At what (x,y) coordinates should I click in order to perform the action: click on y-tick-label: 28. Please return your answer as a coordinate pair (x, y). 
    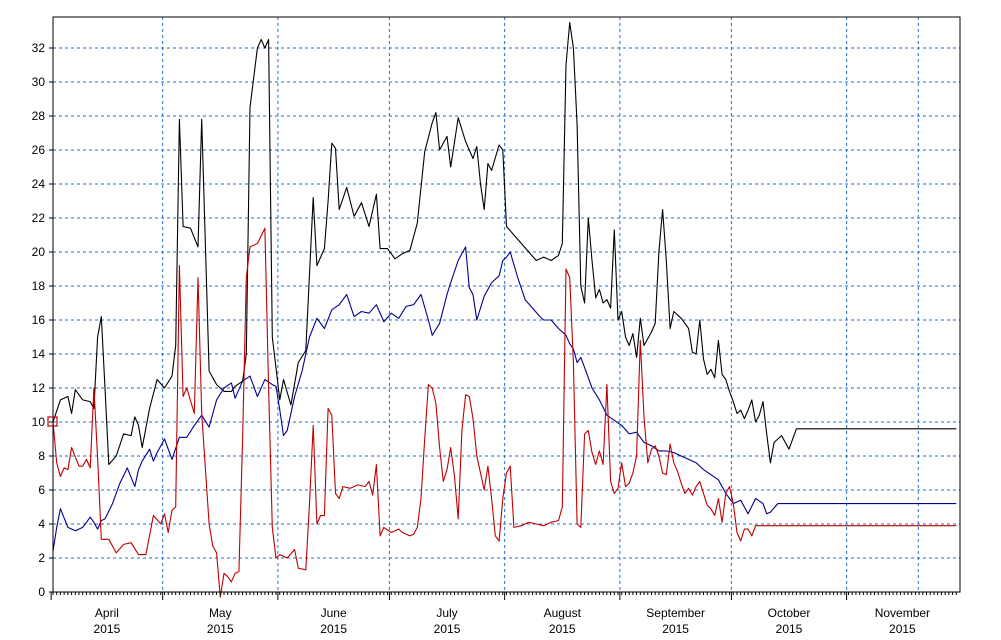
    Looking at the image, I should click on (39, 116).